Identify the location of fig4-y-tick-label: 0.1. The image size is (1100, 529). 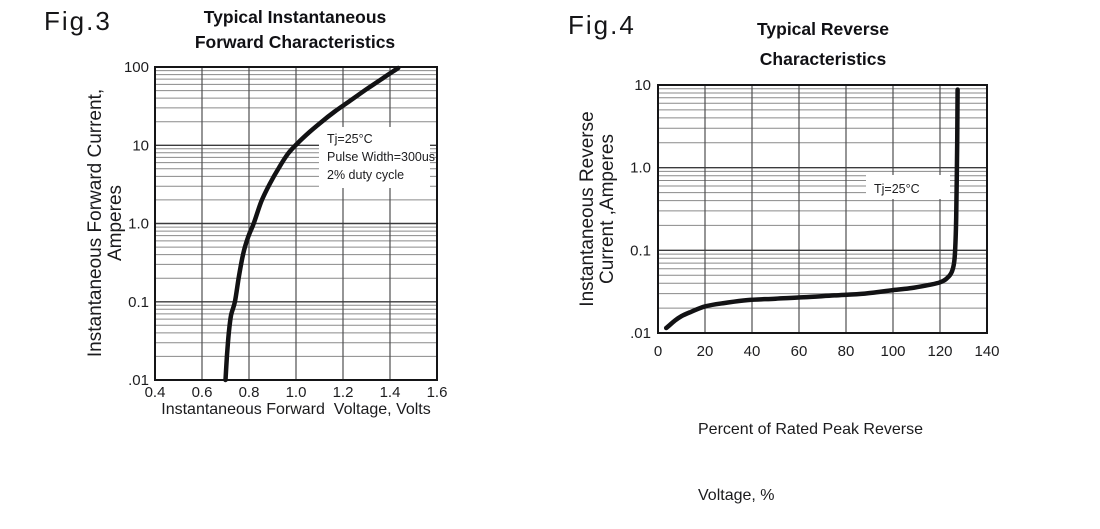
(640, 250).